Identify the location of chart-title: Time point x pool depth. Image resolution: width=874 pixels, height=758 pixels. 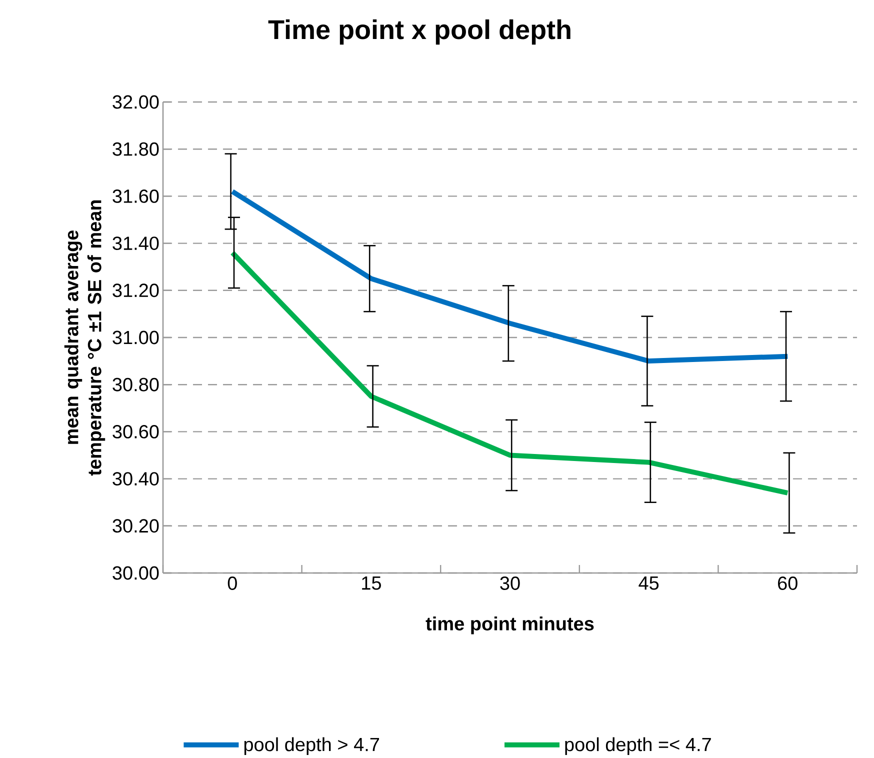
(419, 32).